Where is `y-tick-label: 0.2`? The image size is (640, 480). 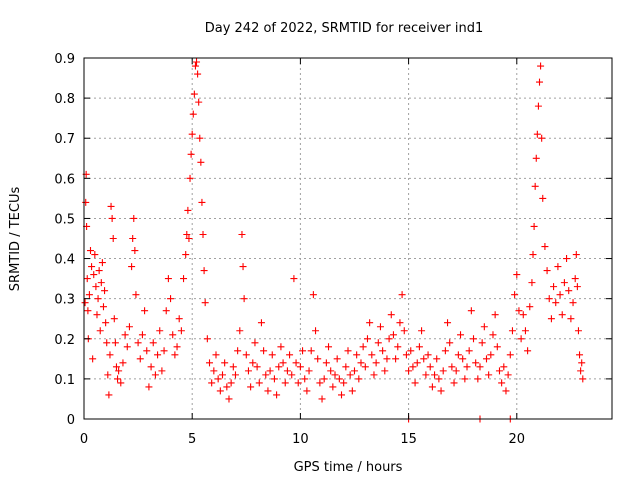 y-tick-label: 0.2 is located at coordinates (64, 340).